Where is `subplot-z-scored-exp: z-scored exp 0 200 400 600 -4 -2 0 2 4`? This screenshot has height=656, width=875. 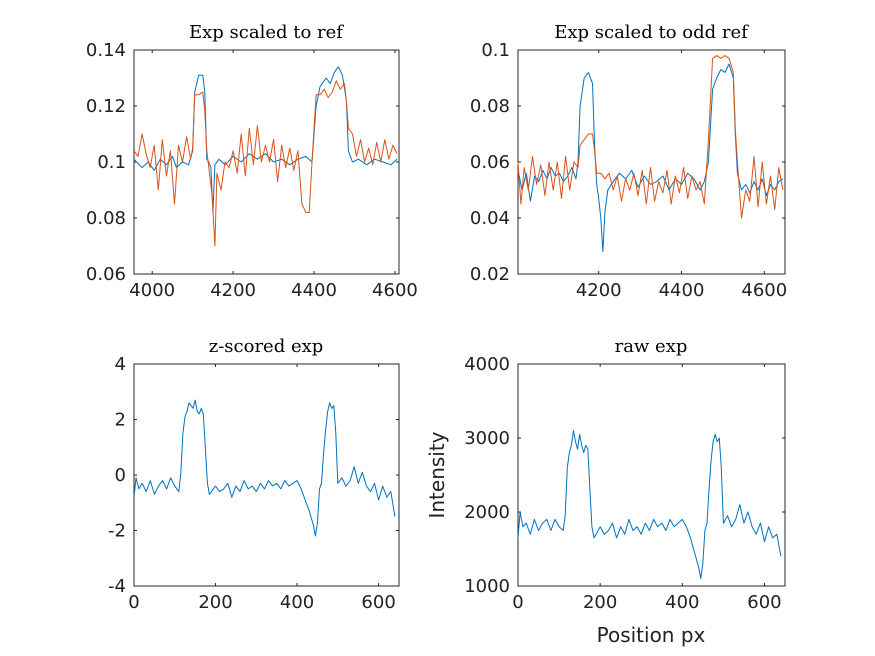 subplot-z-scored-exp: z-scored exp 0 200 400 600 -4 -2 0 2 4 is located at coordinates (254, 474).